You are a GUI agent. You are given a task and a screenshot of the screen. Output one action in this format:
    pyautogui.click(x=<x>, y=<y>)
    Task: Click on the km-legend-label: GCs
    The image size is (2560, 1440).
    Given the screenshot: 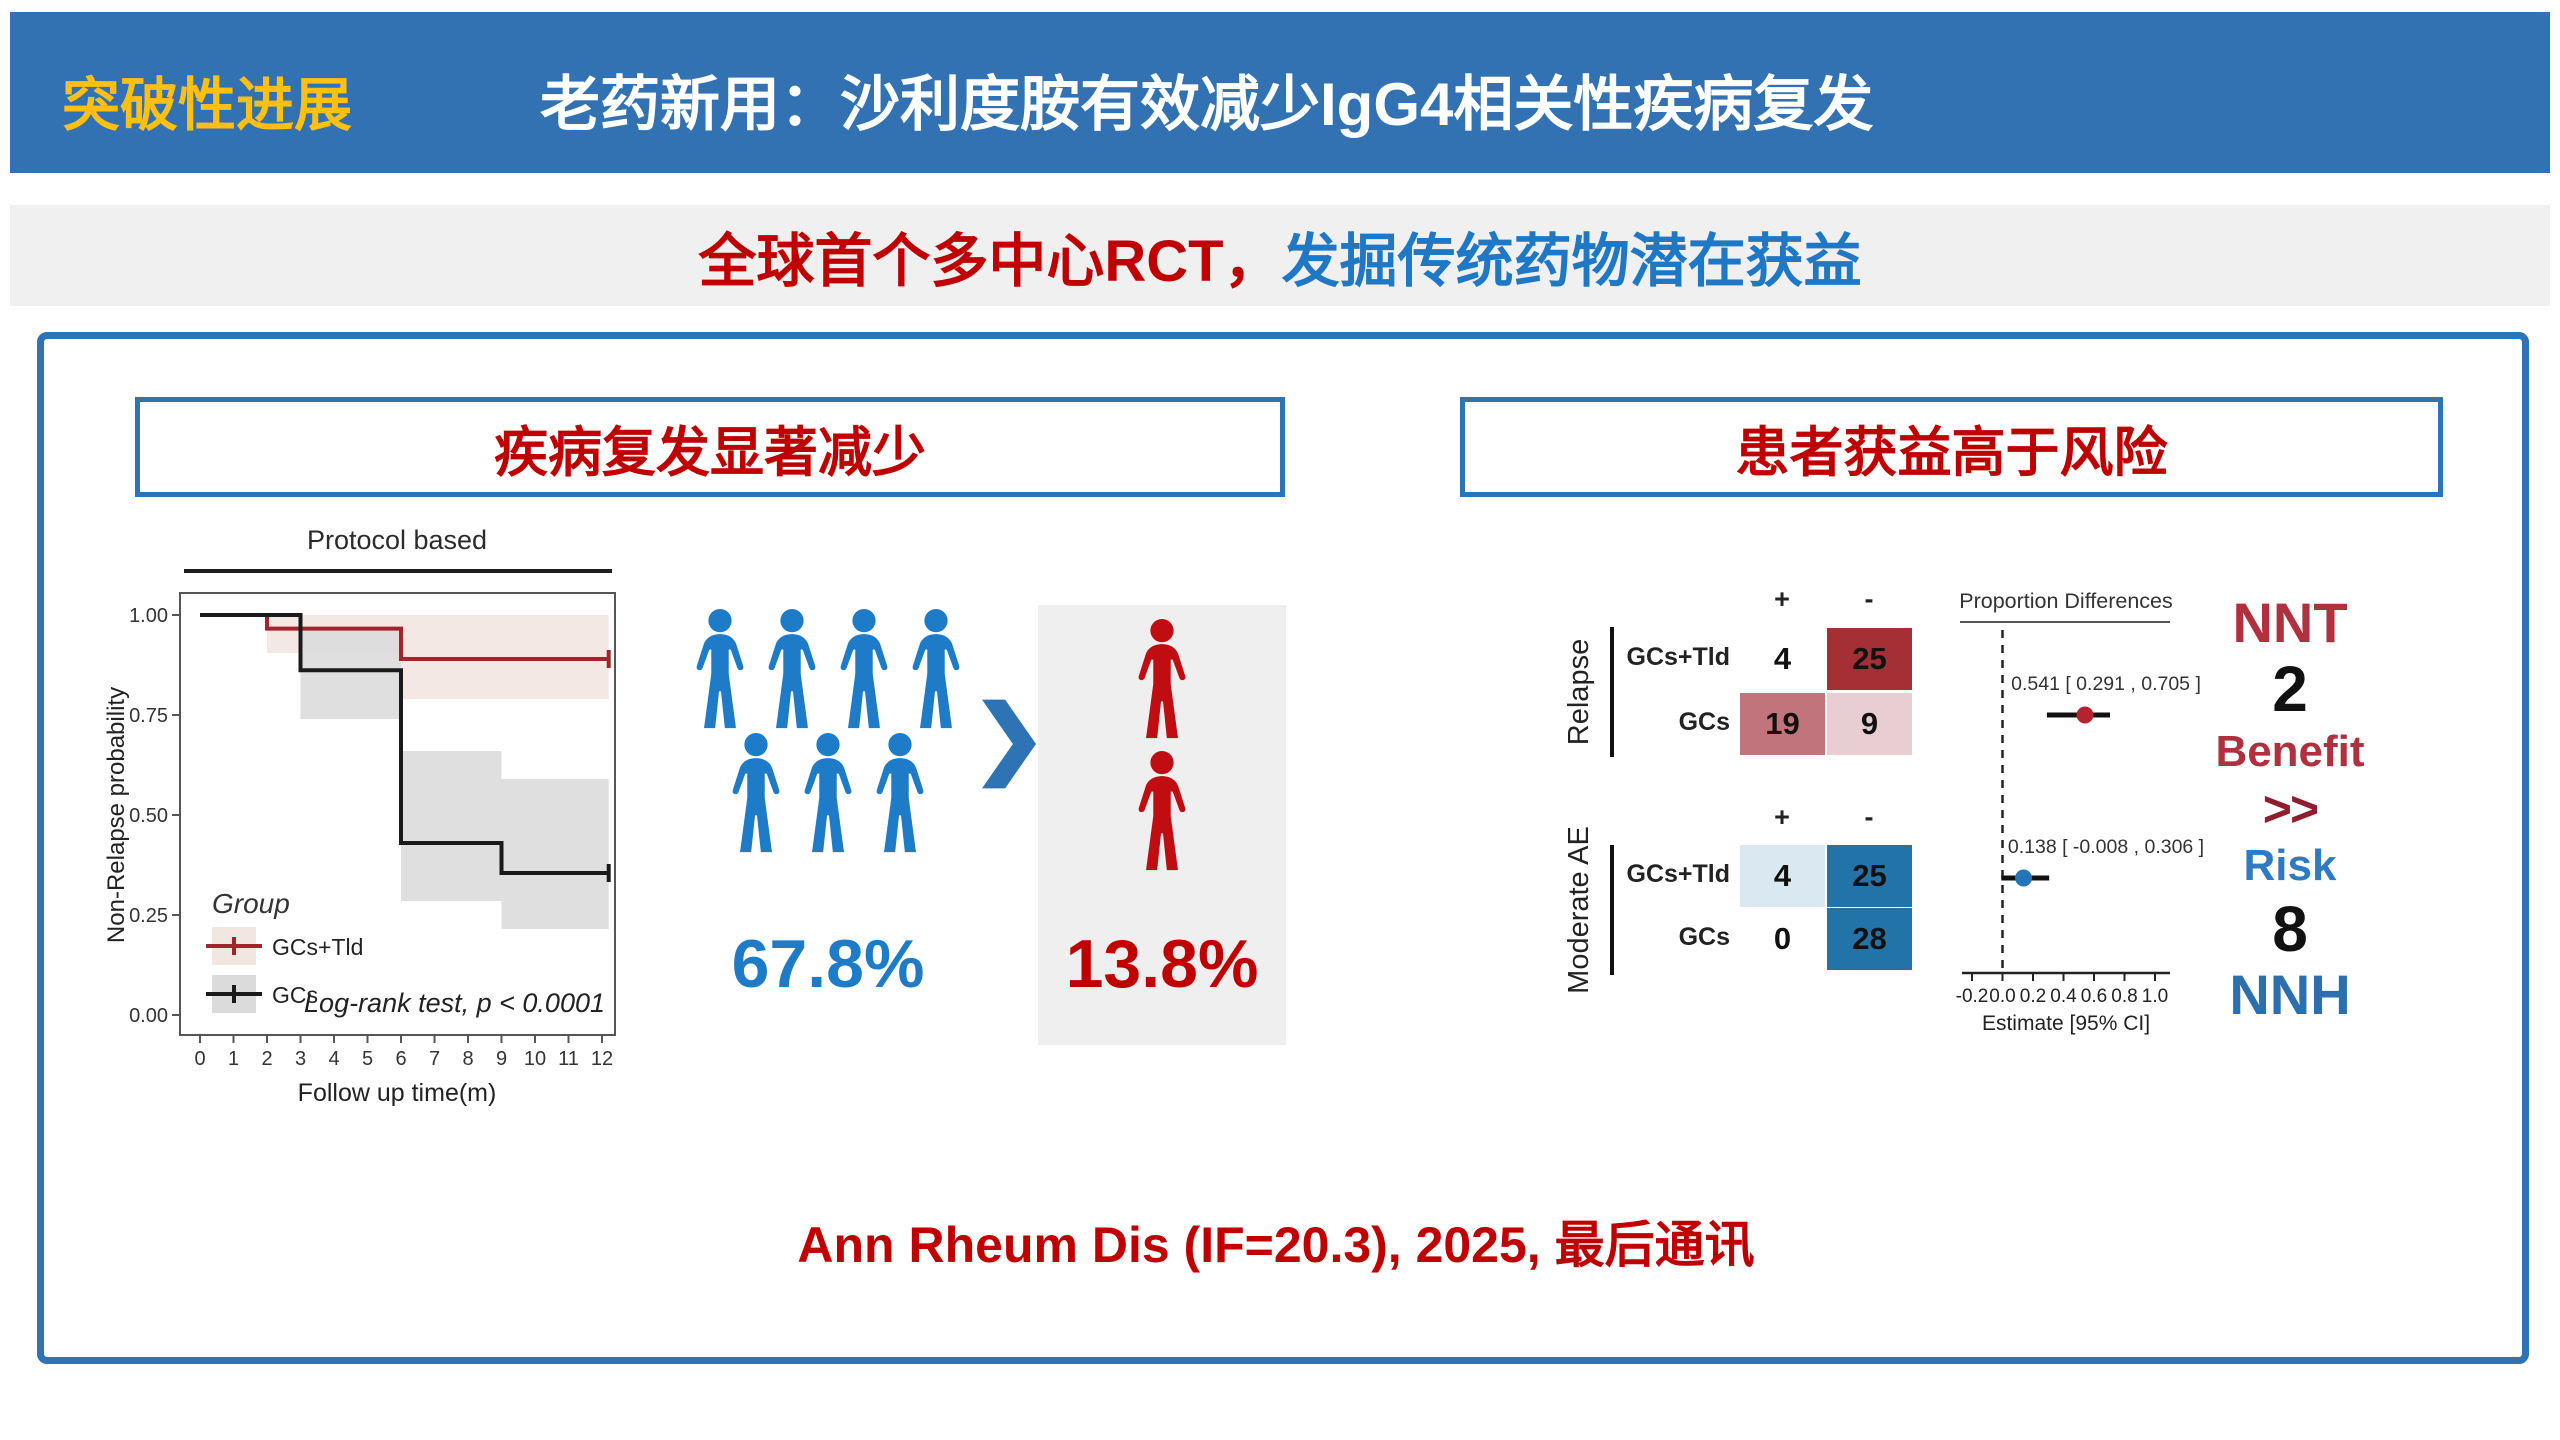 What is the action you would take?
    pyautogui.click(x=295, y=995)
    